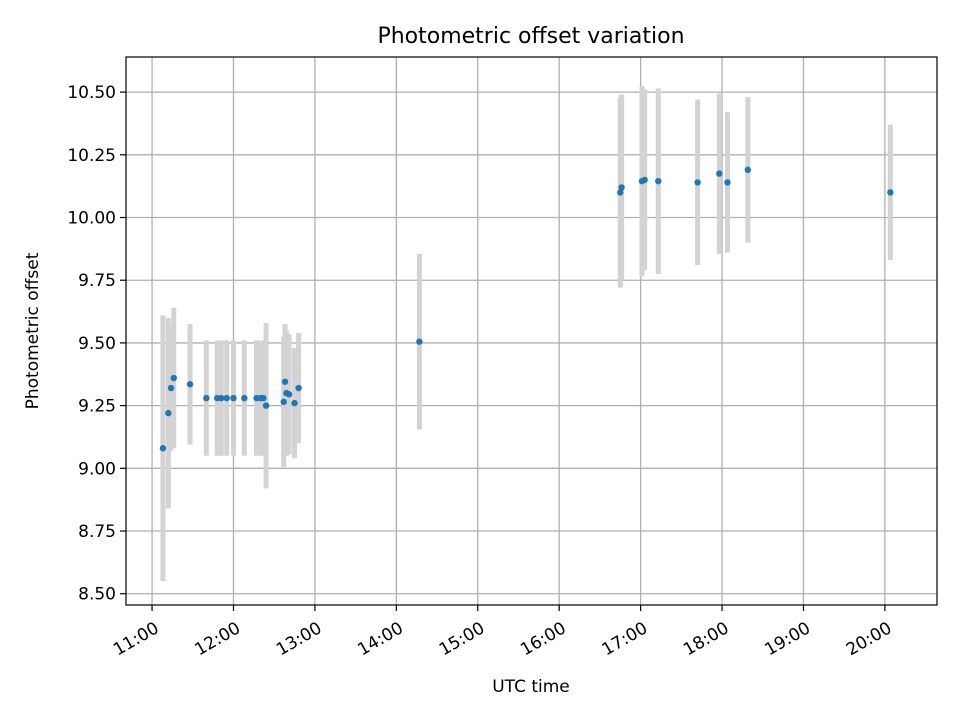  I want to click on y-tick-label: 8.75, so click(97, 532).